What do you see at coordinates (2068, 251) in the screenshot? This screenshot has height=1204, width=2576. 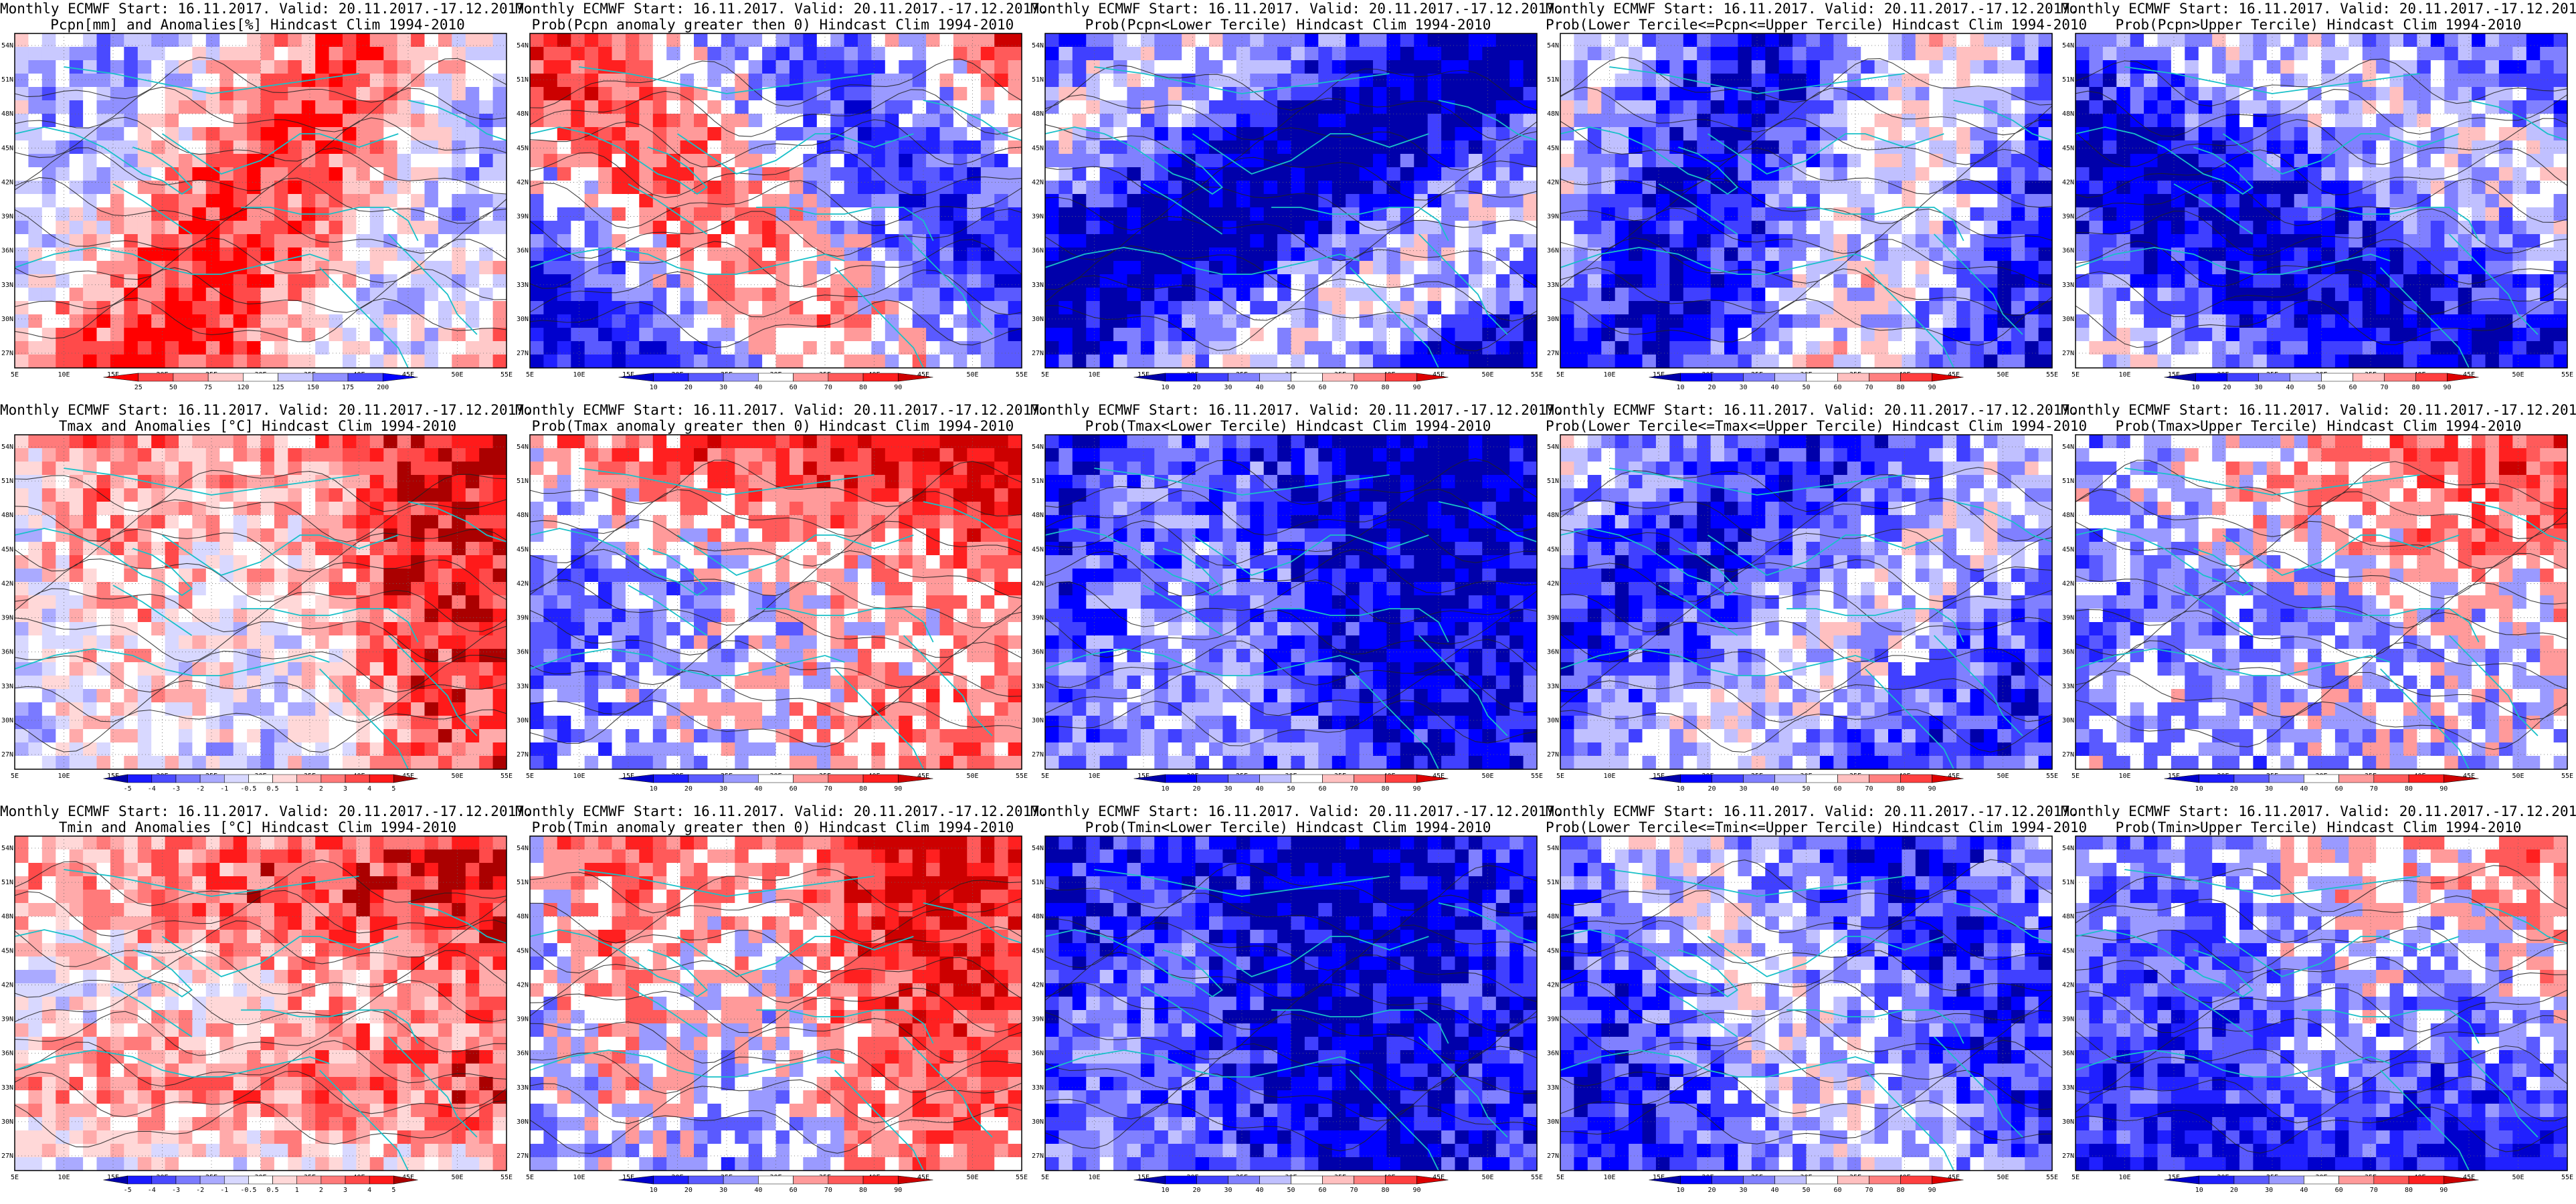 I see `lat-tick-label: 36N` at bounding box center [2068, 251].